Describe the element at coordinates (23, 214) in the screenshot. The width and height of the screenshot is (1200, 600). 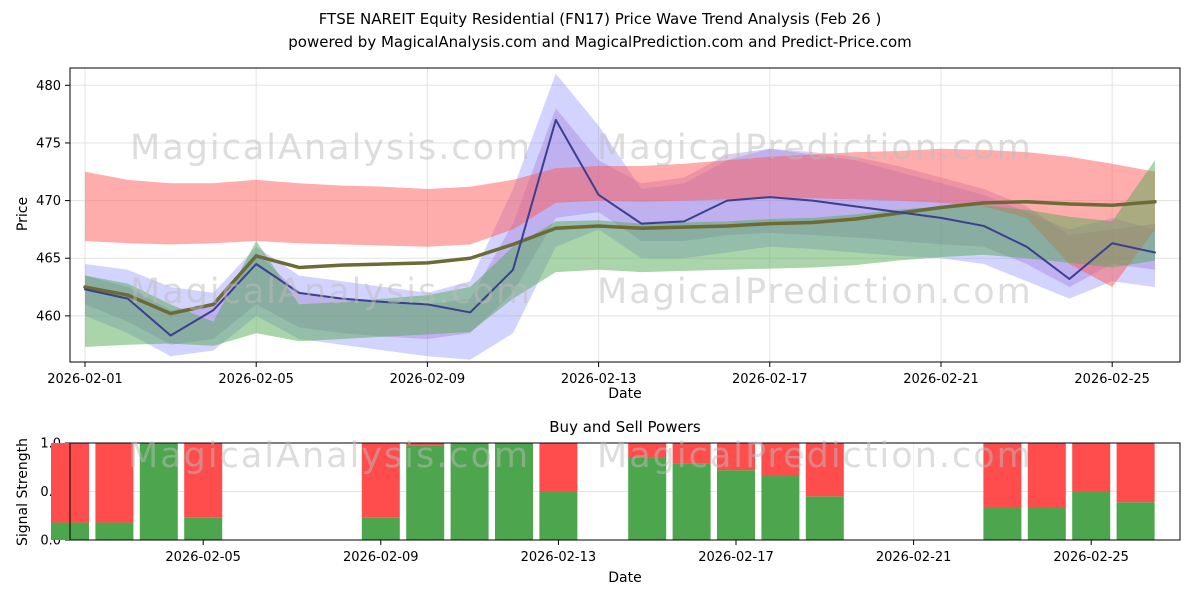
I see `price-axis-label: Price` at that location.